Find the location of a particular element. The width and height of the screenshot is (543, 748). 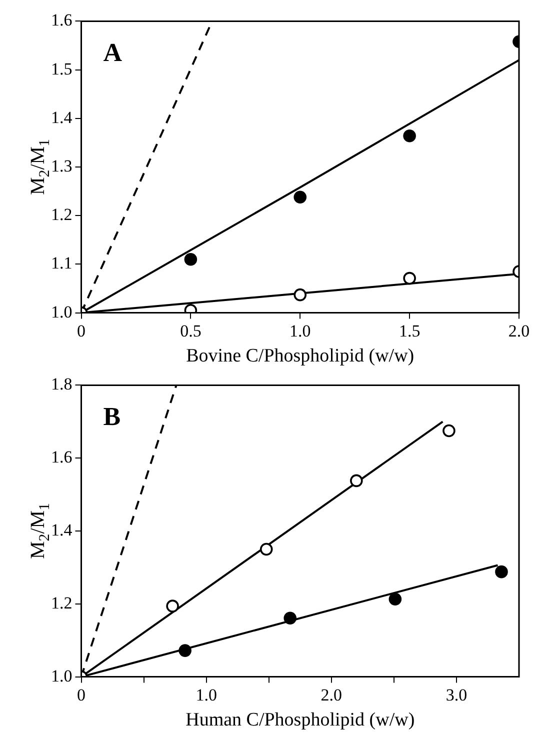

y-tick-label: 1.3 is located at coordinates (61, 166).